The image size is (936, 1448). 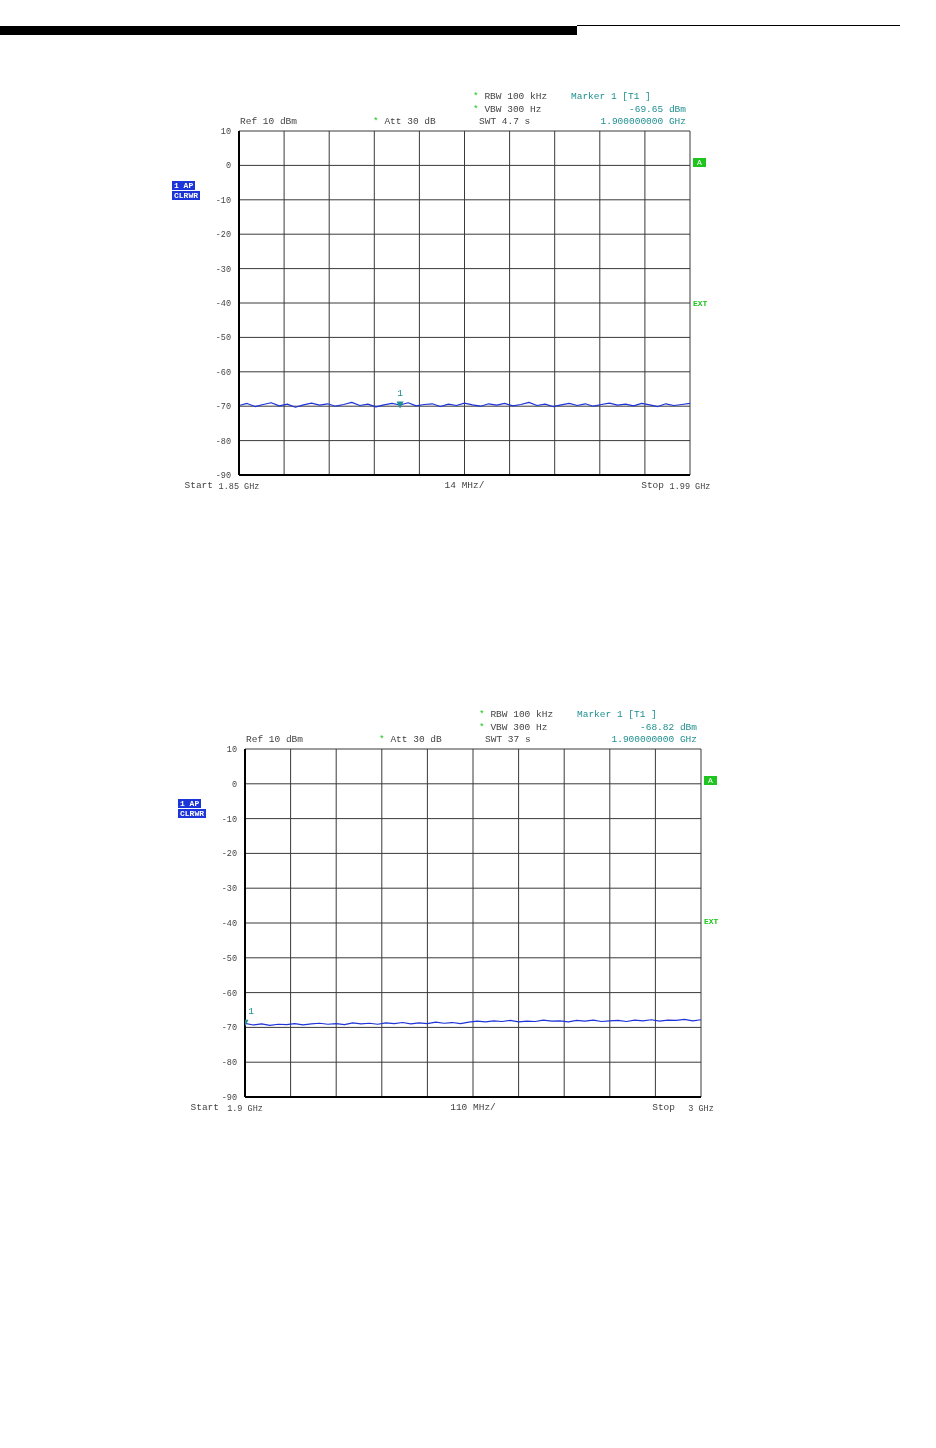 What do you see at coordinates (668, 727) in the screenshot?
I see `text: -68.82 dBm` at bounding box center [668, 727].